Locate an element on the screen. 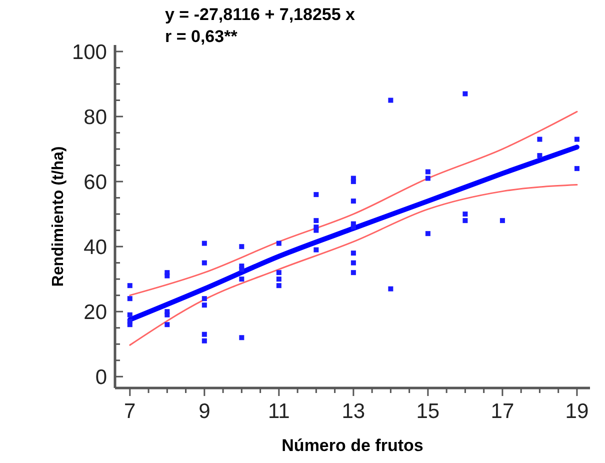  x-axis-title: Número de frutos is located at coordinates (353, 445).